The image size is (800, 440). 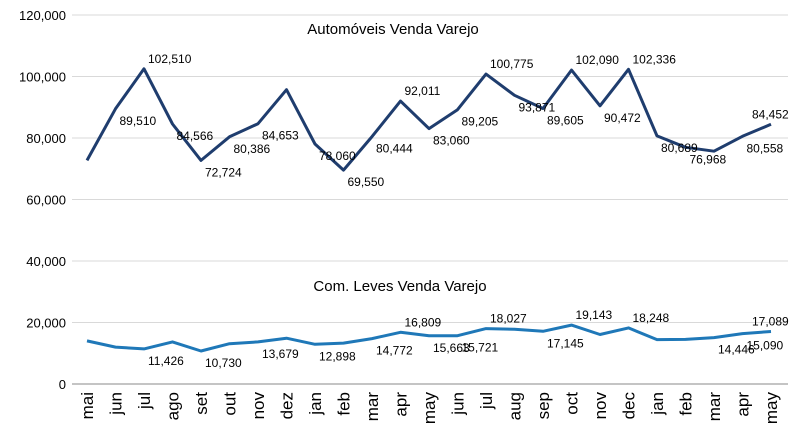 I want to click on data-label: 16,809, so click(x=423, y=322).